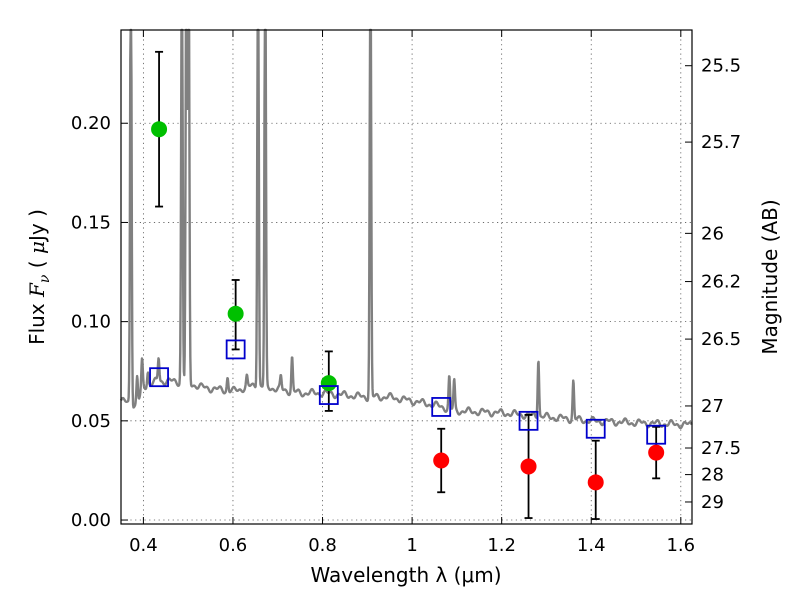 The height and width of the screenshot is (600, 800). I want to click on y2-tick-label: 26.2, so click(721, 282).